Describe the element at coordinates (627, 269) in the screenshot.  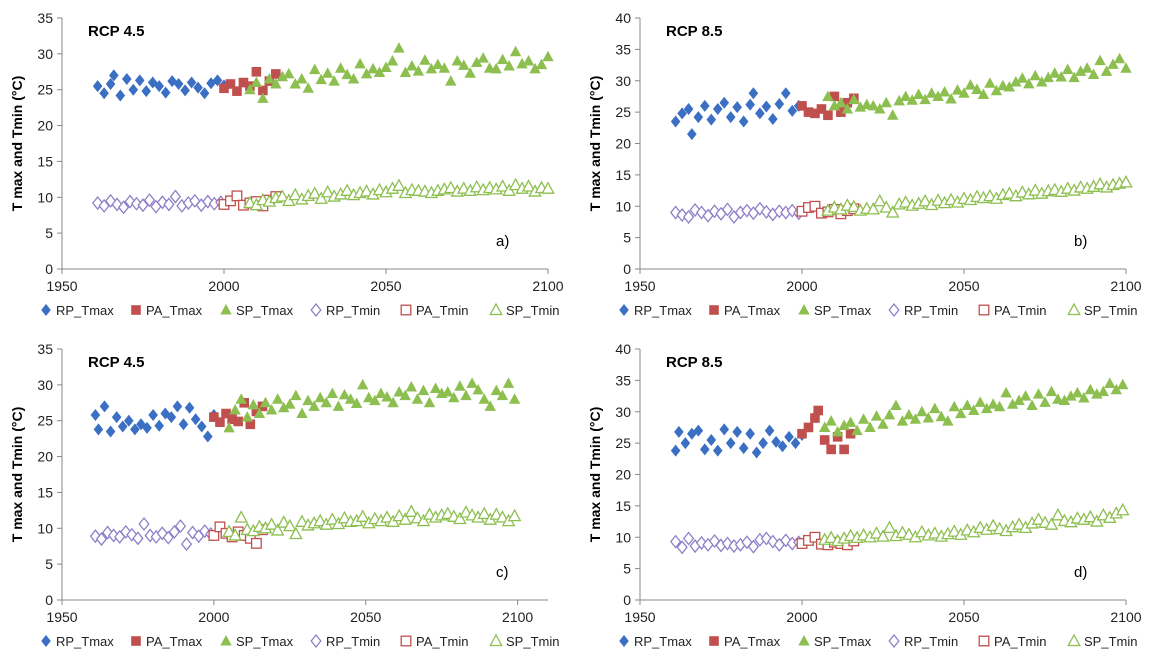
I see `y-tick-label: 0` at that location.